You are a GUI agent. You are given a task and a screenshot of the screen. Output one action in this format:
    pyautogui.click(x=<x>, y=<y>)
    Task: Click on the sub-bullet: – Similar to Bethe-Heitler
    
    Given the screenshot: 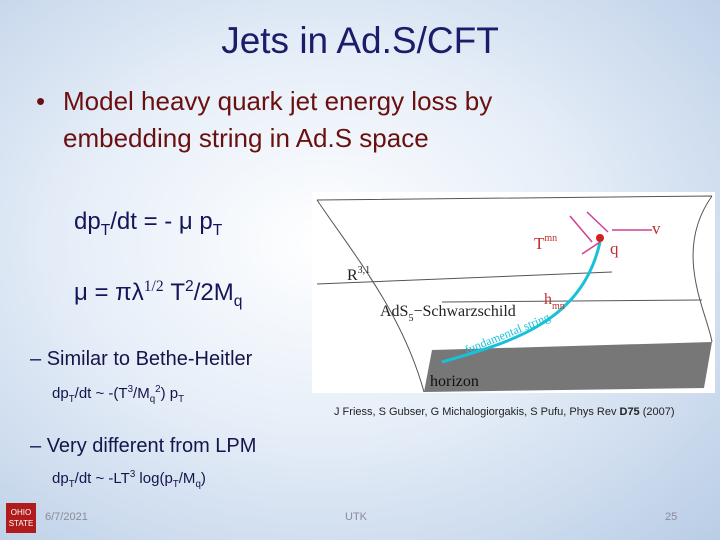 What is the action you would take?
    pyautogui.click(x=141, y=359)
    